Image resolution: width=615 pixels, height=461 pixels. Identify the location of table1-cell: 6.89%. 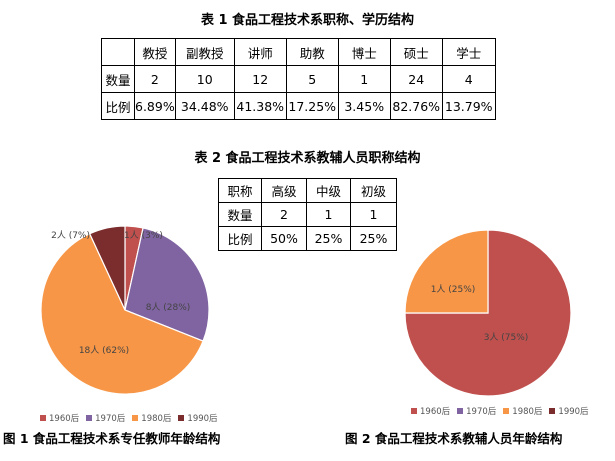
(155, 106).